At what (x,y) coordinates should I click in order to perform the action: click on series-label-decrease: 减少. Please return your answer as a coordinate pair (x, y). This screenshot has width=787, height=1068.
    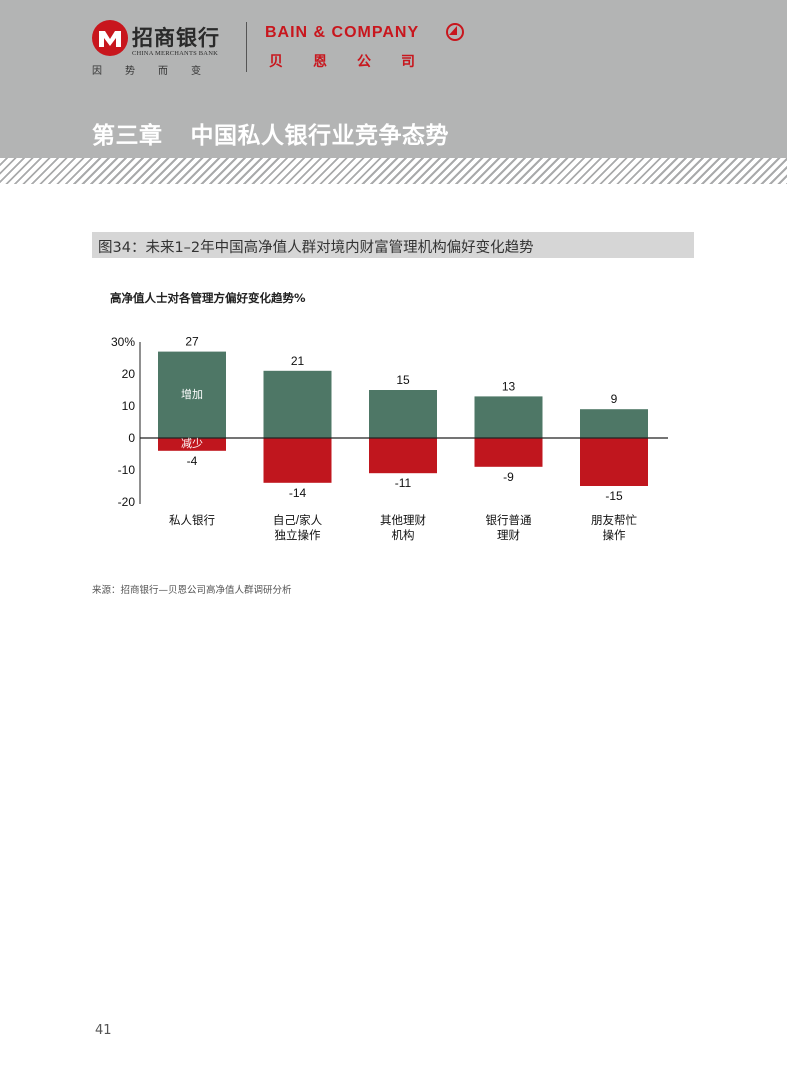
    Looking at the image, I should click on (192, 443).